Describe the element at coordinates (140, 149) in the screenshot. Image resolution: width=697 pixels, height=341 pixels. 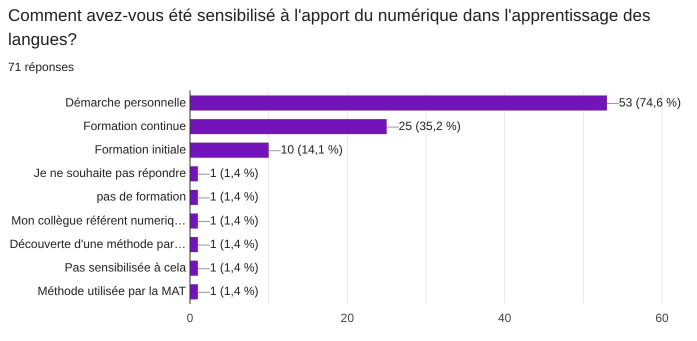
I see `y-tick-label: Formation initiale` at that location.